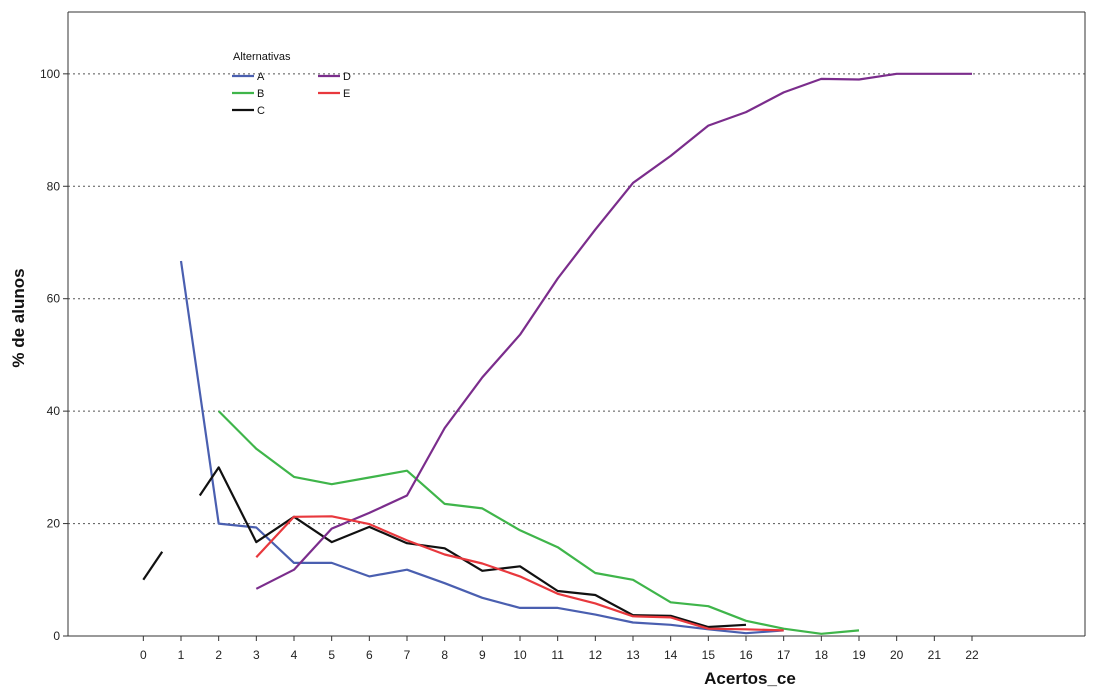  Describe the element at coordinates (54, 355) in the screenshot. I see `y-axis-ticks: 0 20 40 60 80 100` at that location.